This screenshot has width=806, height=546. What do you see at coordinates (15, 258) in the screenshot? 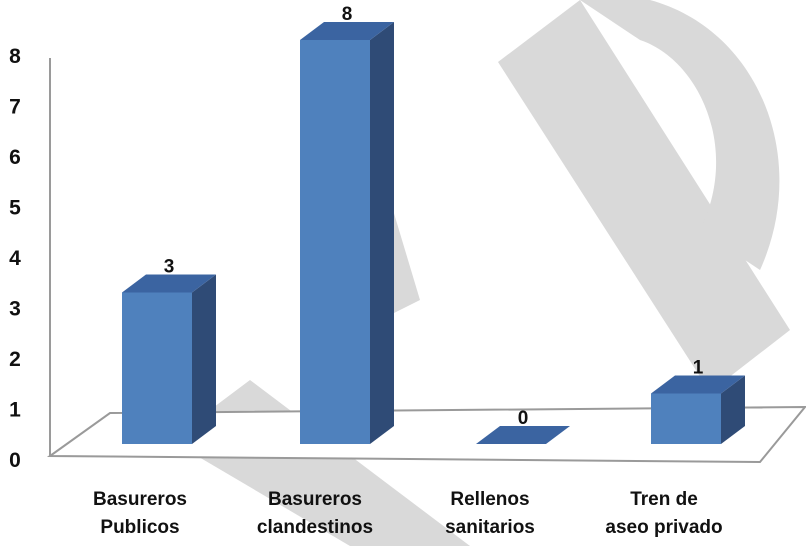
I see `y-tick-label: 4` at bounding box center [15, 258].